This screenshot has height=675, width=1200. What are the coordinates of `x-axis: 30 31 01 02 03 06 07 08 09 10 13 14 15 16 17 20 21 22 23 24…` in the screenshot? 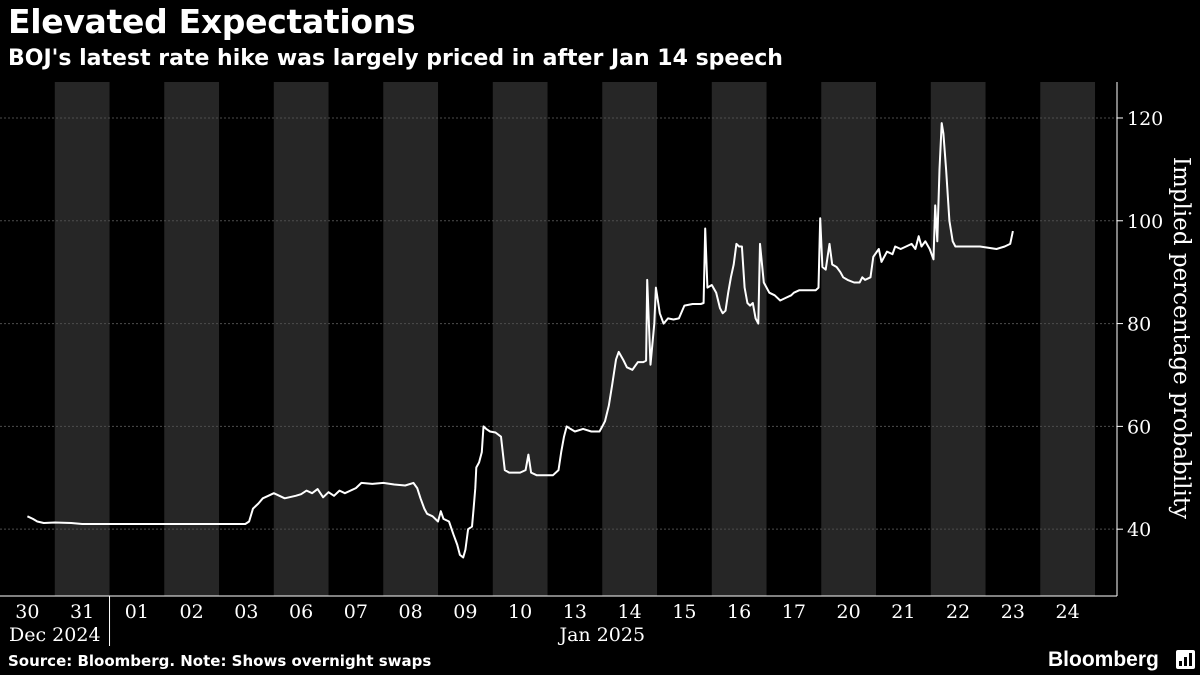 It's located at (558, 620).